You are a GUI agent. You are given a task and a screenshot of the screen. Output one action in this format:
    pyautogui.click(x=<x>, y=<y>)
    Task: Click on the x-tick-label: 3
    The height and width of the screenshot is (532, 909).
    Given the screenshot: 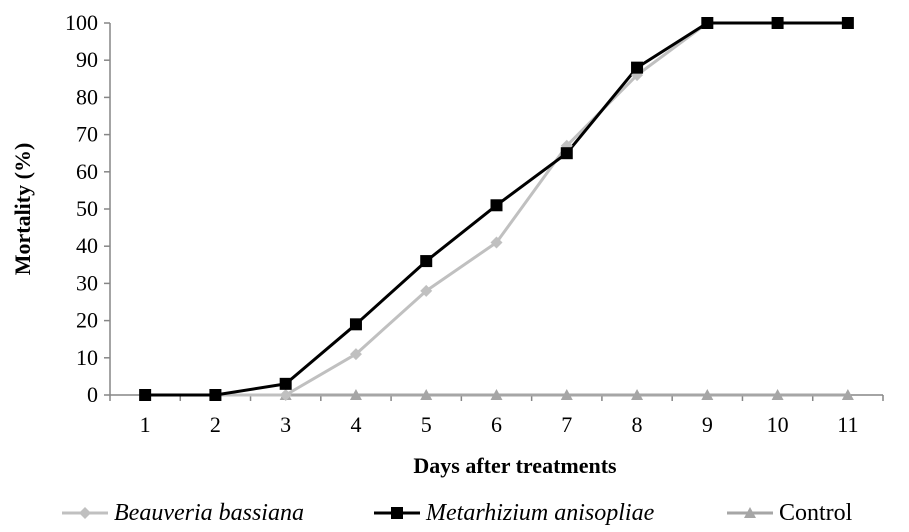 What is the action you would take?
    pyautogui.click(x=285, y=424)
    